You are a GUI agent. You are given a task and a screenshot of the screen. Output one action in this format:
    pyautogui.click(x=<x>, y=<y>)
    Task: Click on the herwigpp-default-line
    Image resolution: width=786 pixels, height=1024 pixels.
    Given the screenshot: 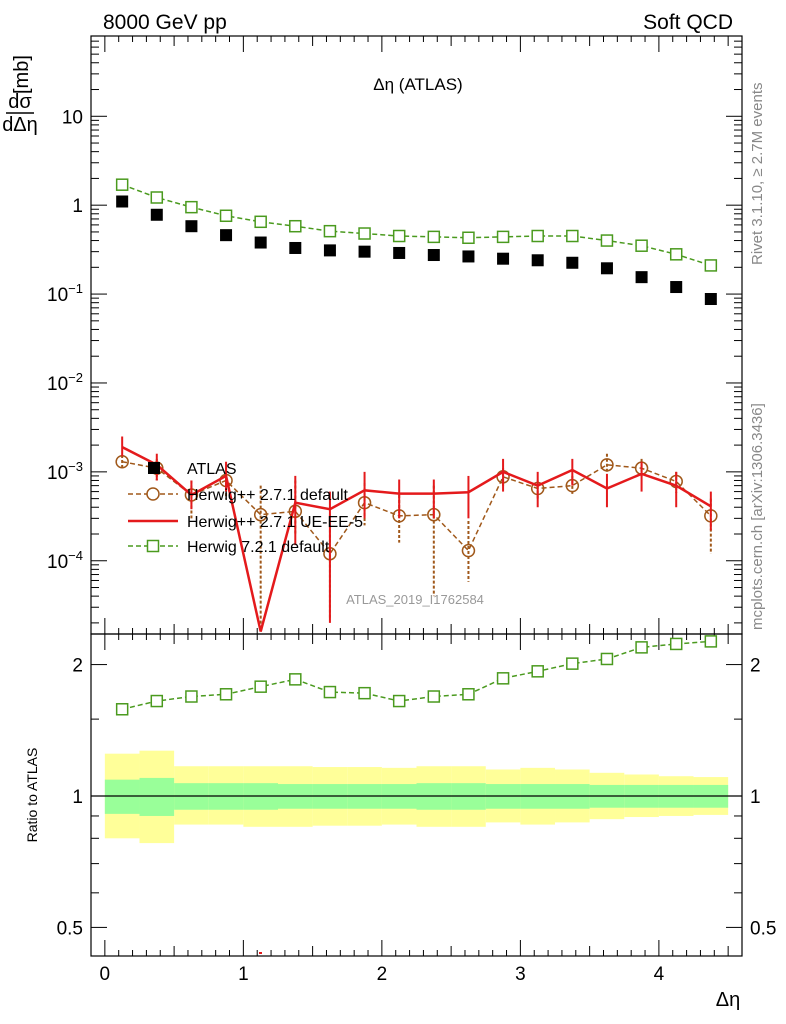 What is the action you would take?
    pyautogui.click(x=417, y=507)
    